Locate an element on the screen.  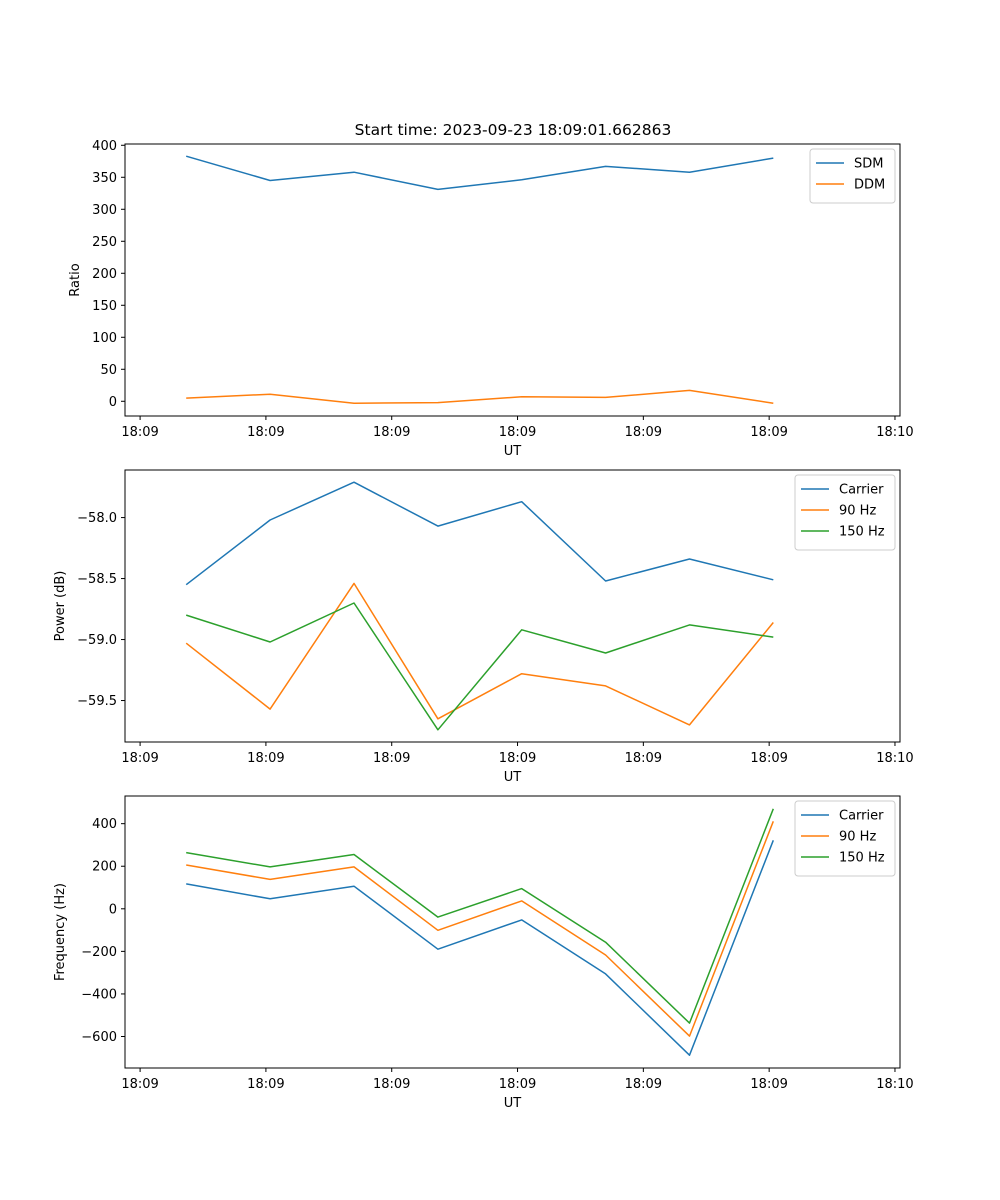
y-tick-label: −400 is located at coordinates (99, 994).